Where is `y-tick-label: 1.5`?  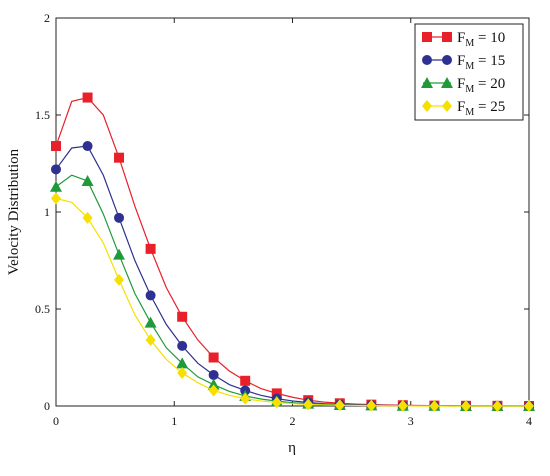 y-tick-label: 1.5 is located at coordinates (42, 115).